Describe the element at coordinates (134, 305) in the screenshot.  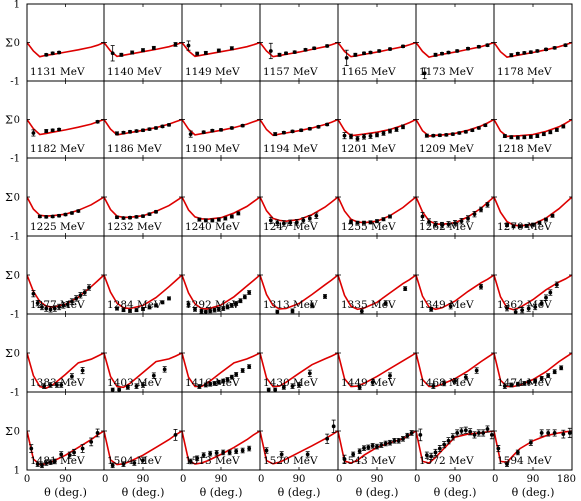
I see `energy-label: 1284 MeV` at that location.